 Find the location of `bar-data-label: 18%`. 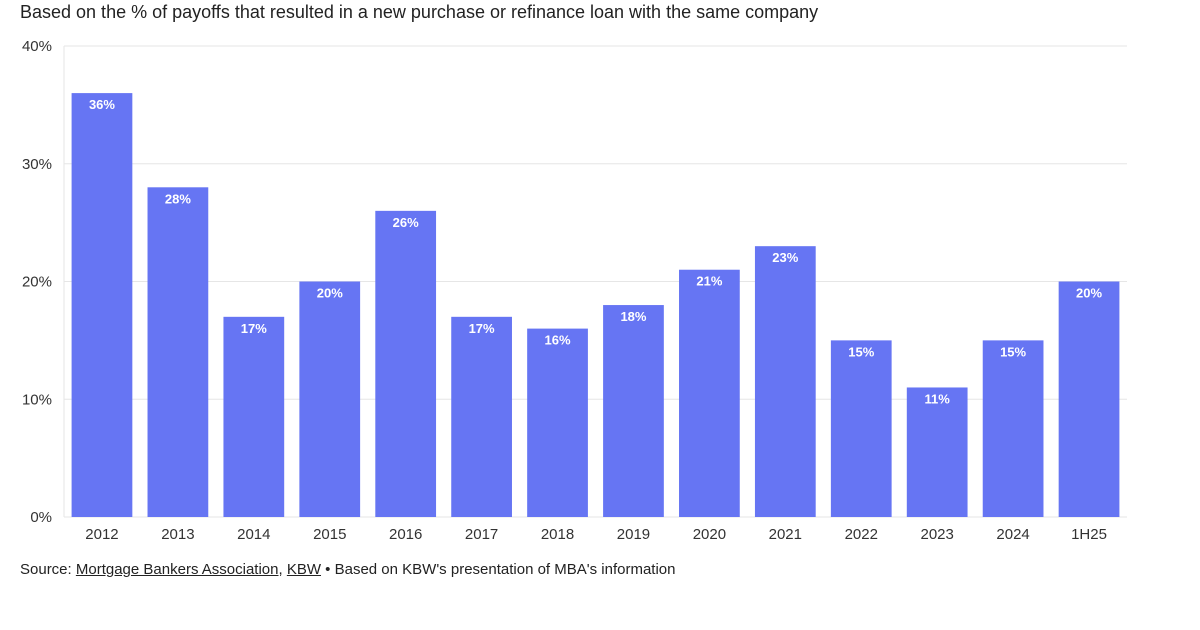

bar-data-label: 18% is located at coordinates (633, 316).